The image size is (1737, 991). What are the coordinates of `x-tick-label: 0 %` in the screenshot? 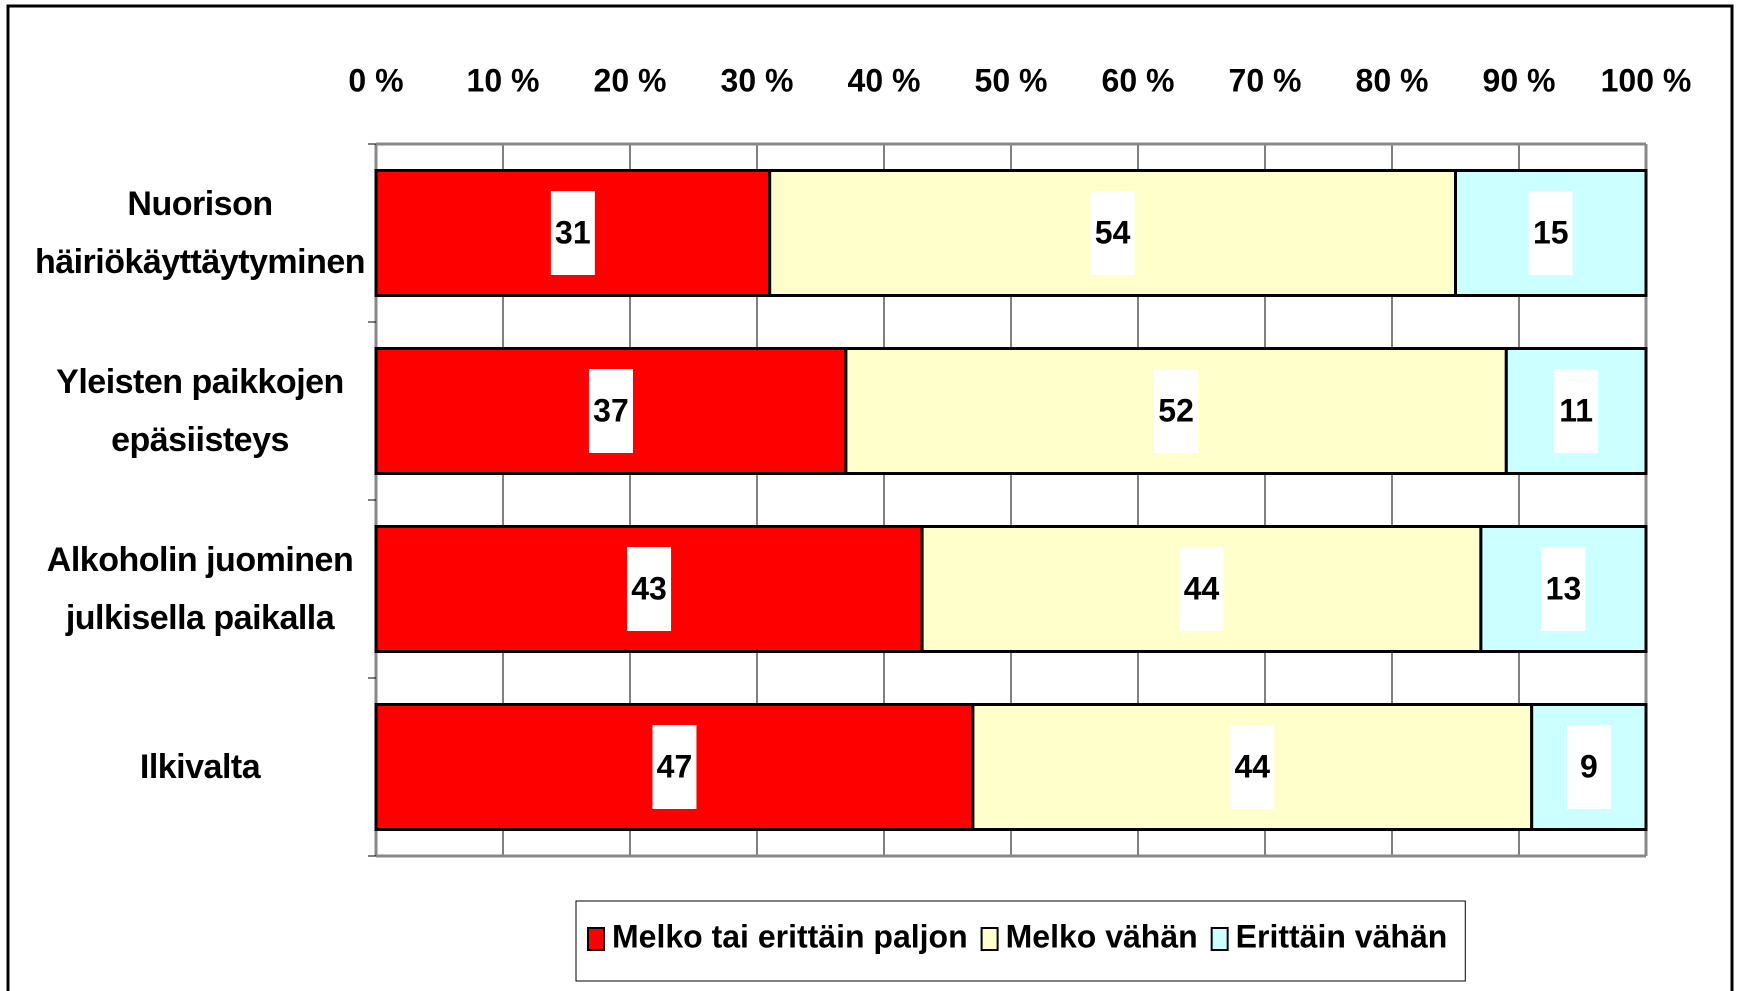 It's located at (375, 80).